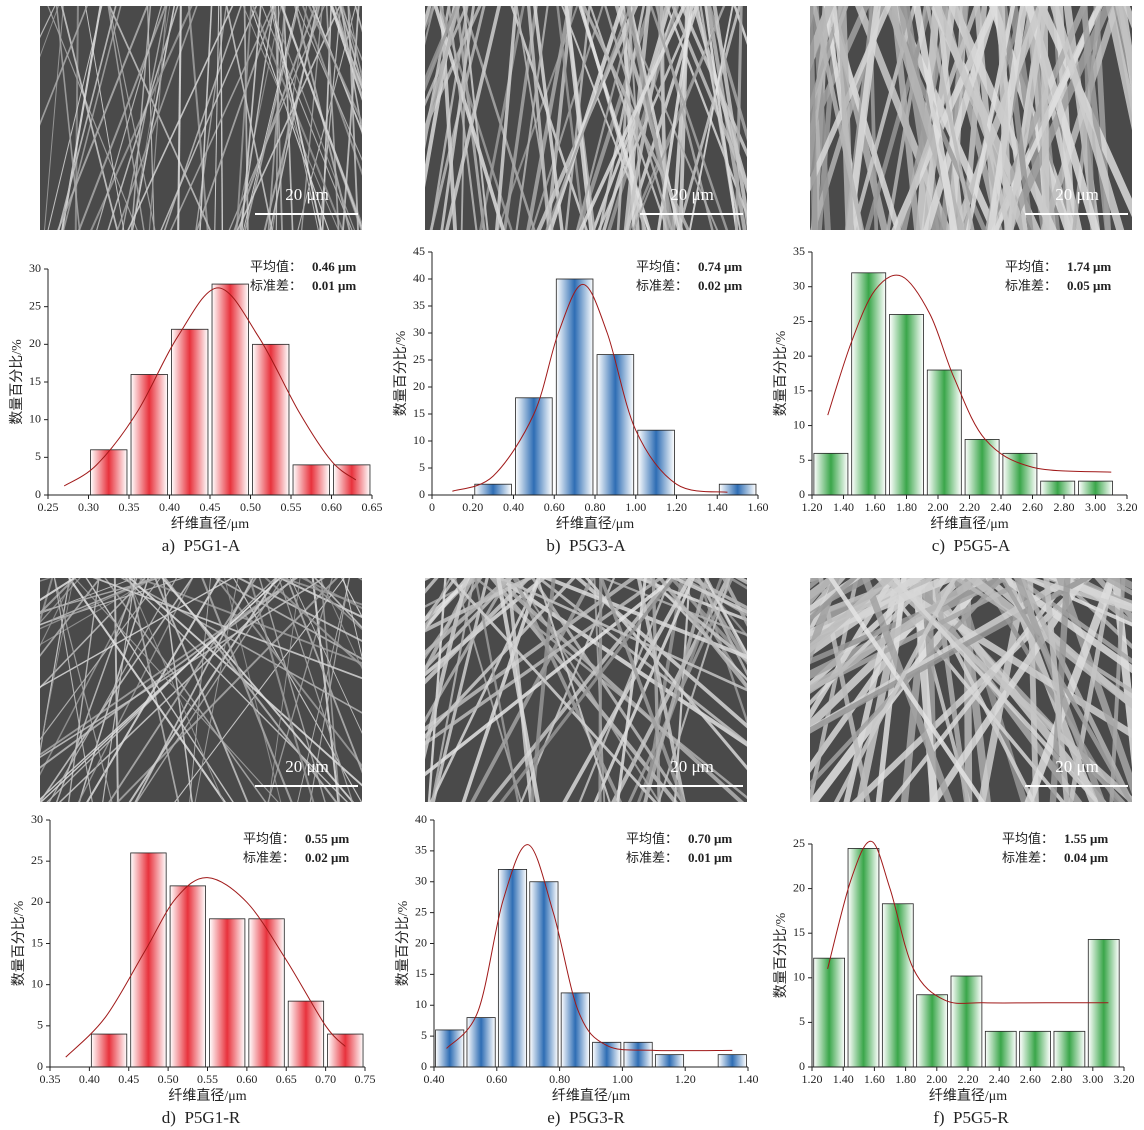 Image resolution: width=1144 pixels, height=1130 pixels. Describe the element at coordinates (971, 1117) in the screenshot. I see `caption: f) P5G5-R` at that location.